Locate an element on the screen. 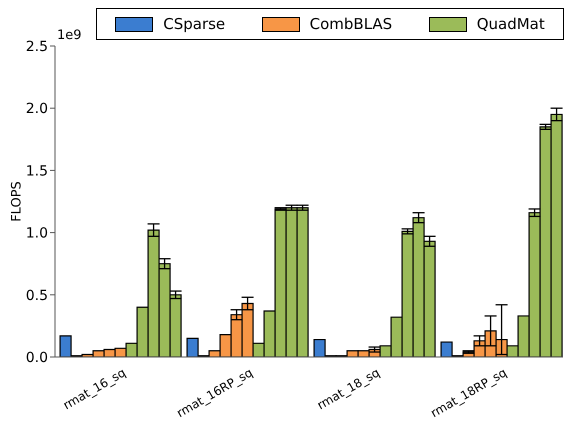 The width and height of the screenshot is (565, 422). y-tick-label: 2.5 is located at coordinates (37, 46).